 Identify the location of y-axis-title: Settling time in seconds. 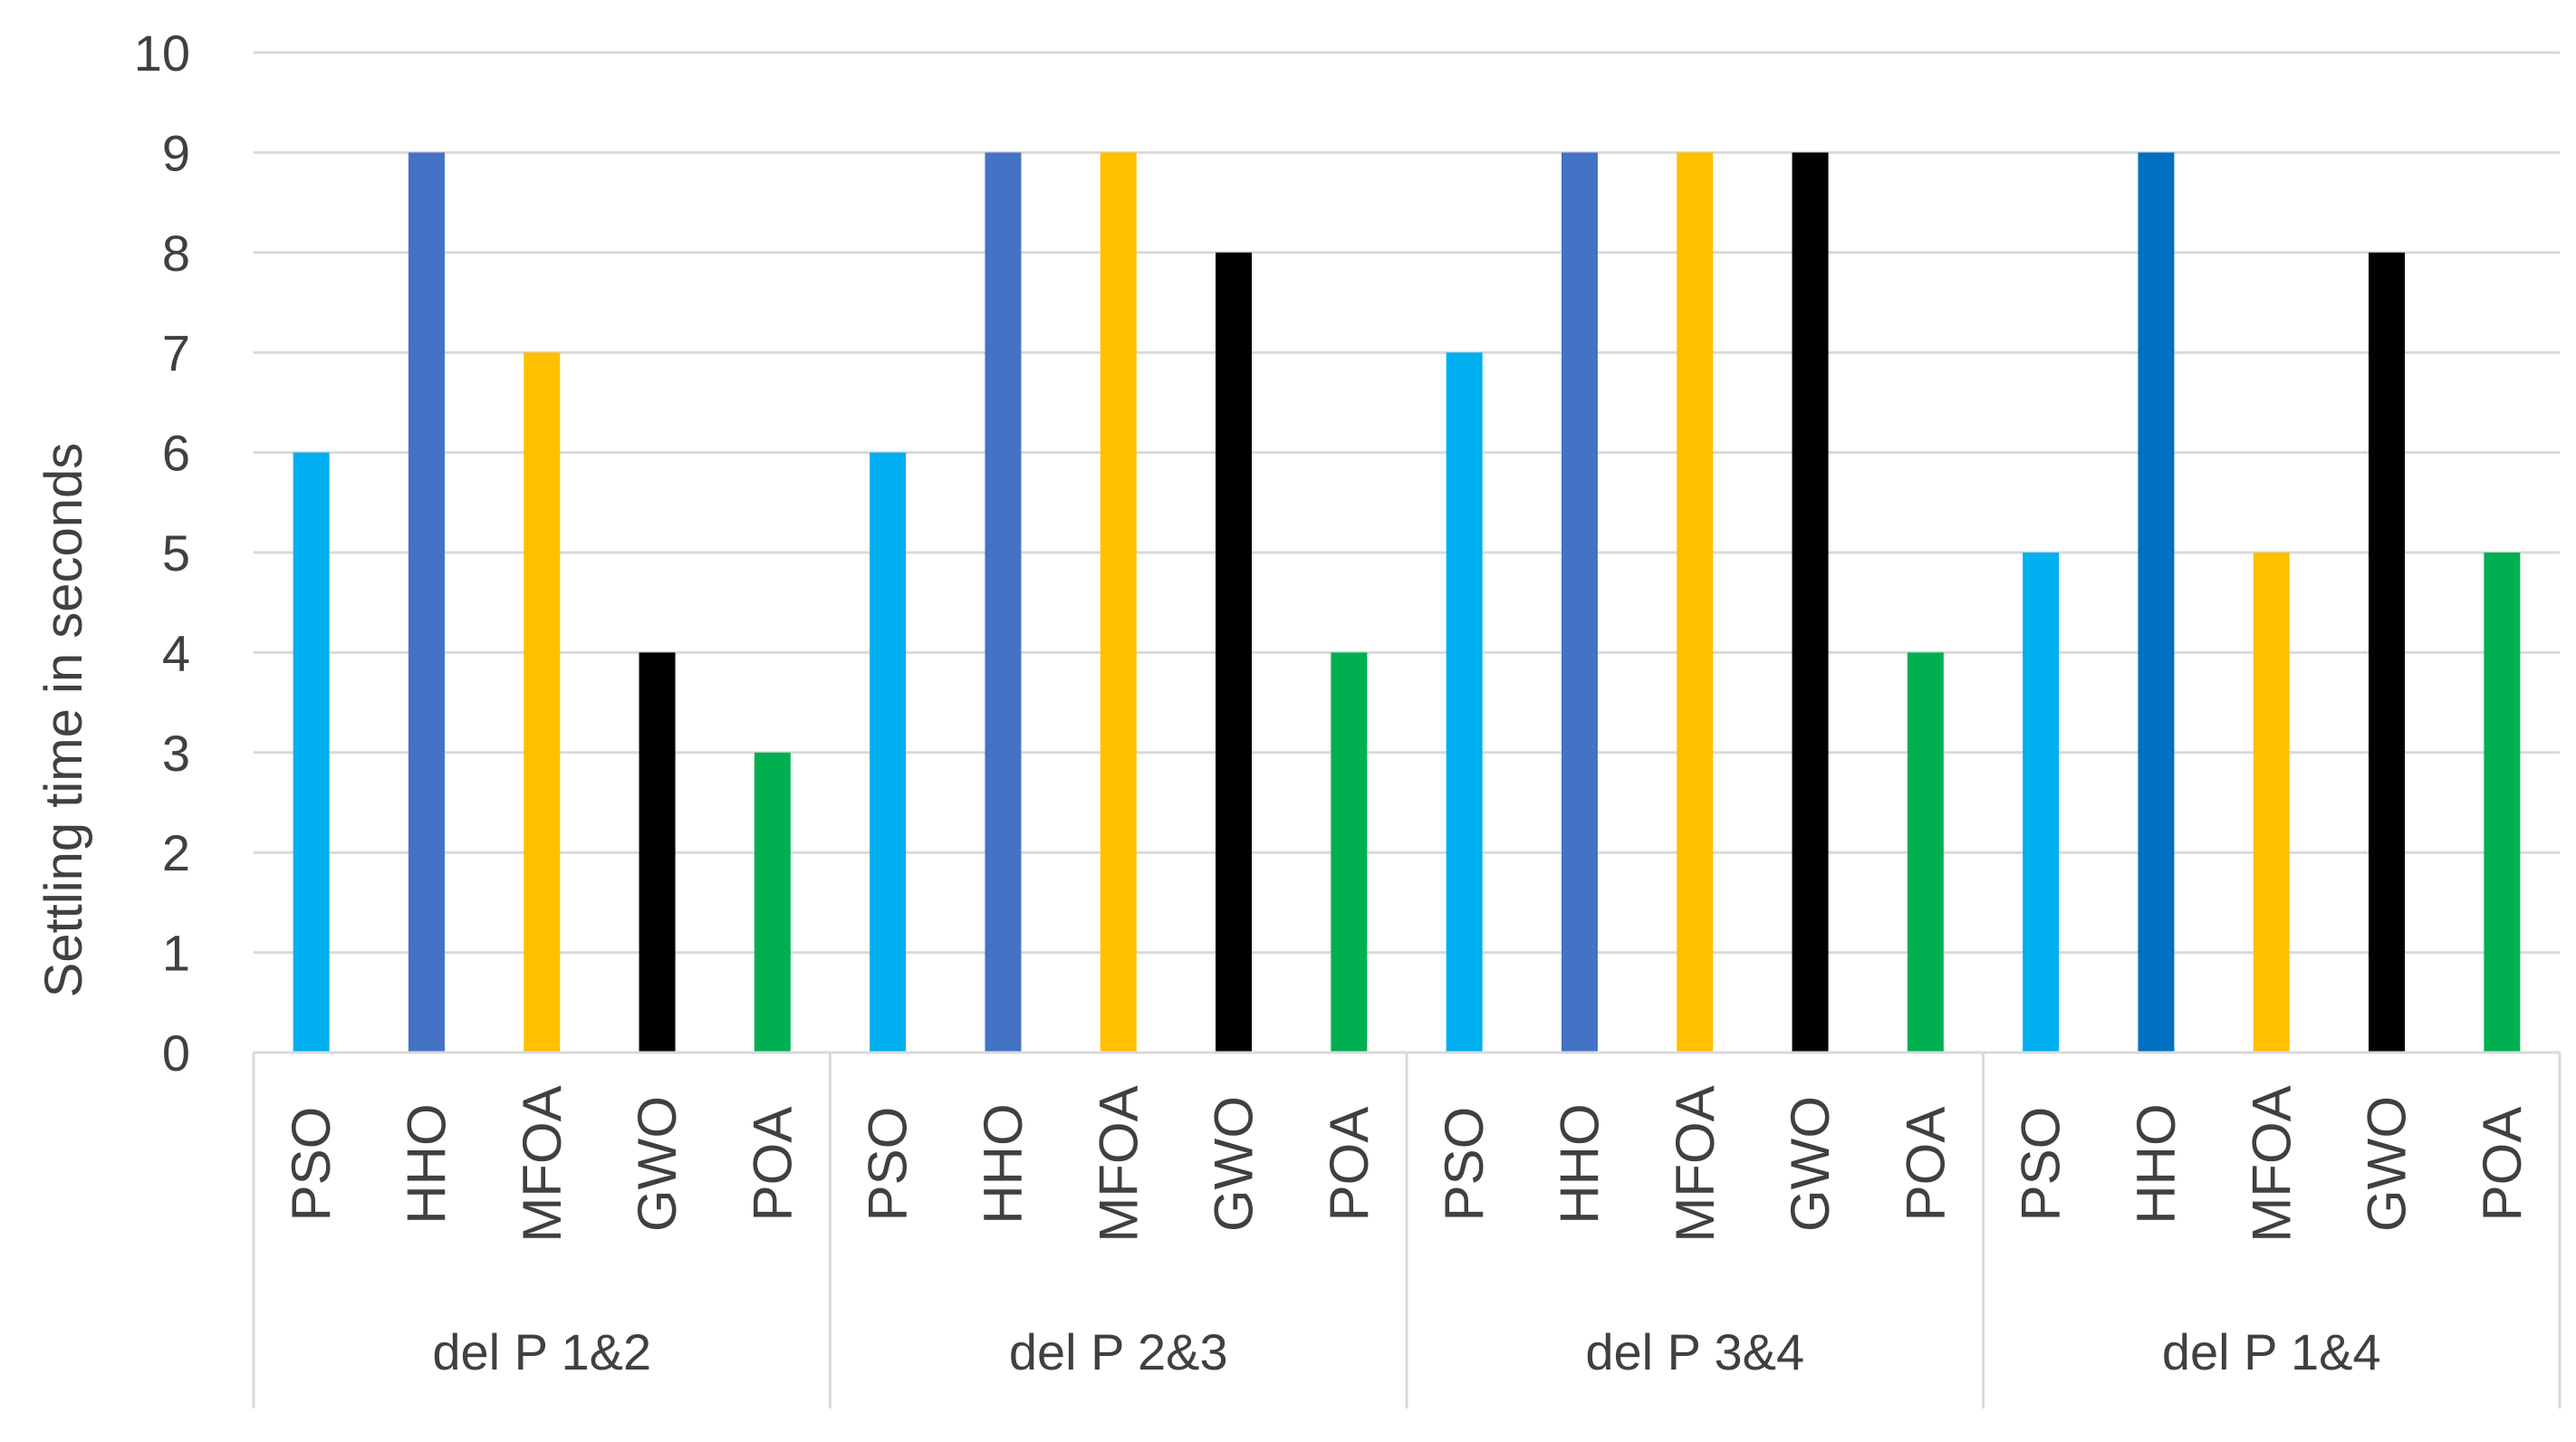
(63, 720).